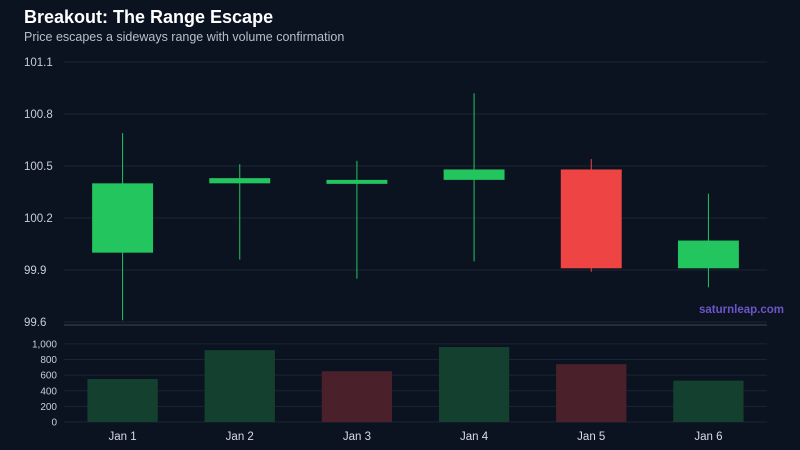  What do you see at coordinates (48, 407) in the screenshot?
I see `volume-tick-label: 200` at bounding box center [48, 407].